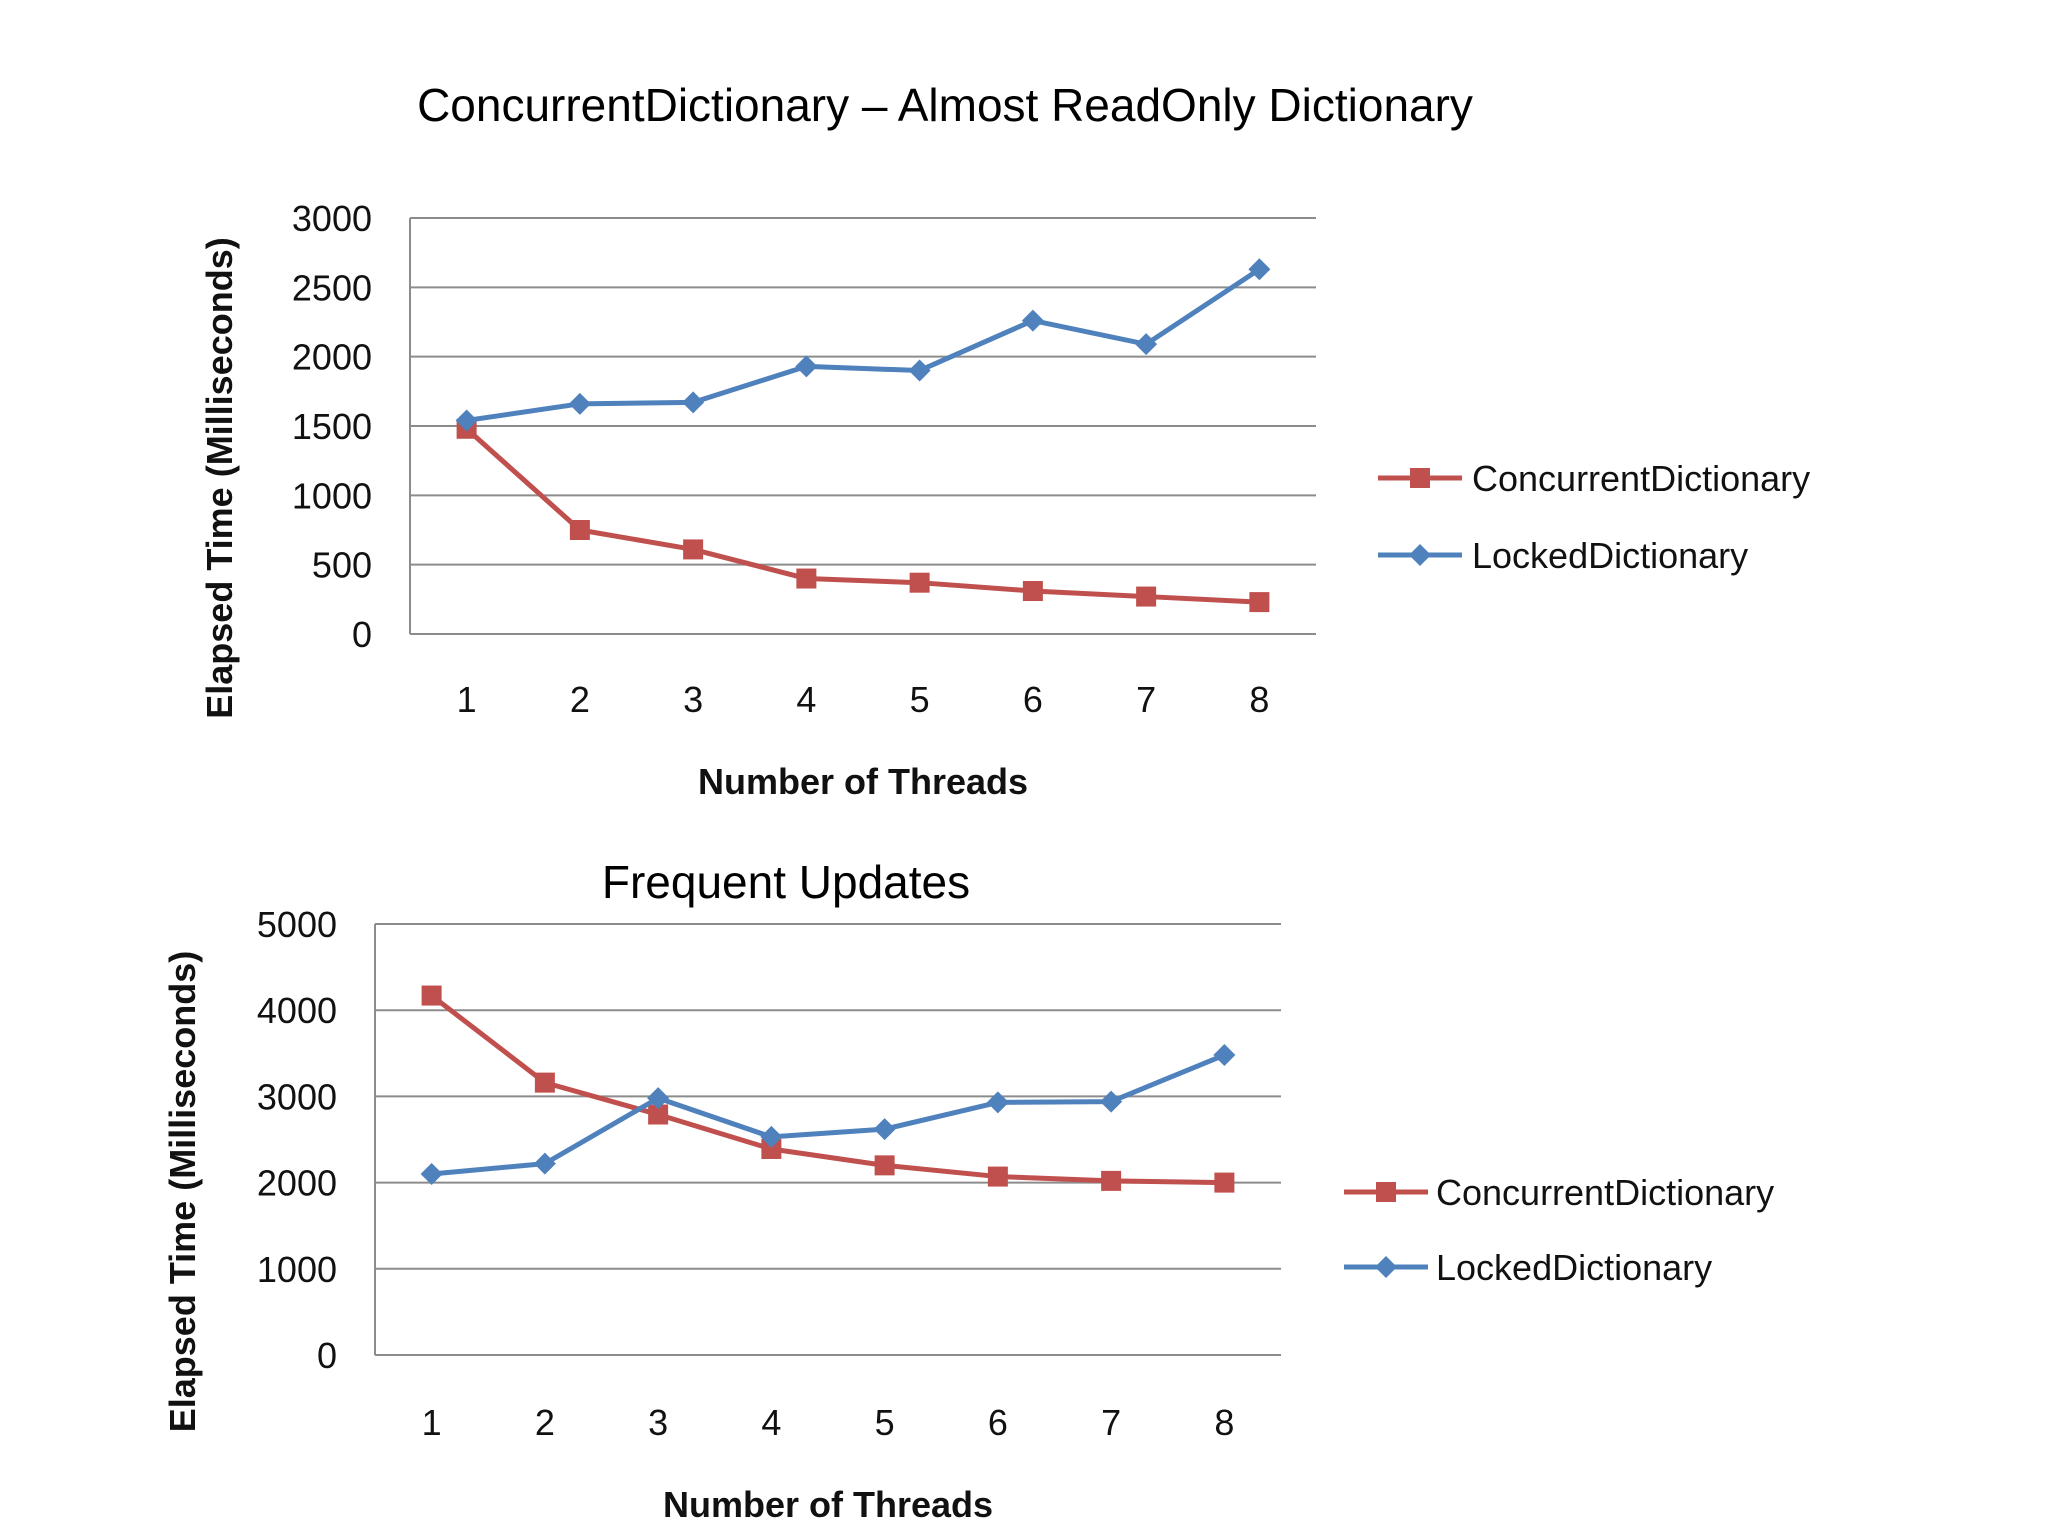 Image resolution: width=2048 pixels, height=1536 pixels. Describe the element at coordinates (297, 924) in the screenshot. I see `y-tick-label: 5000` at that location.